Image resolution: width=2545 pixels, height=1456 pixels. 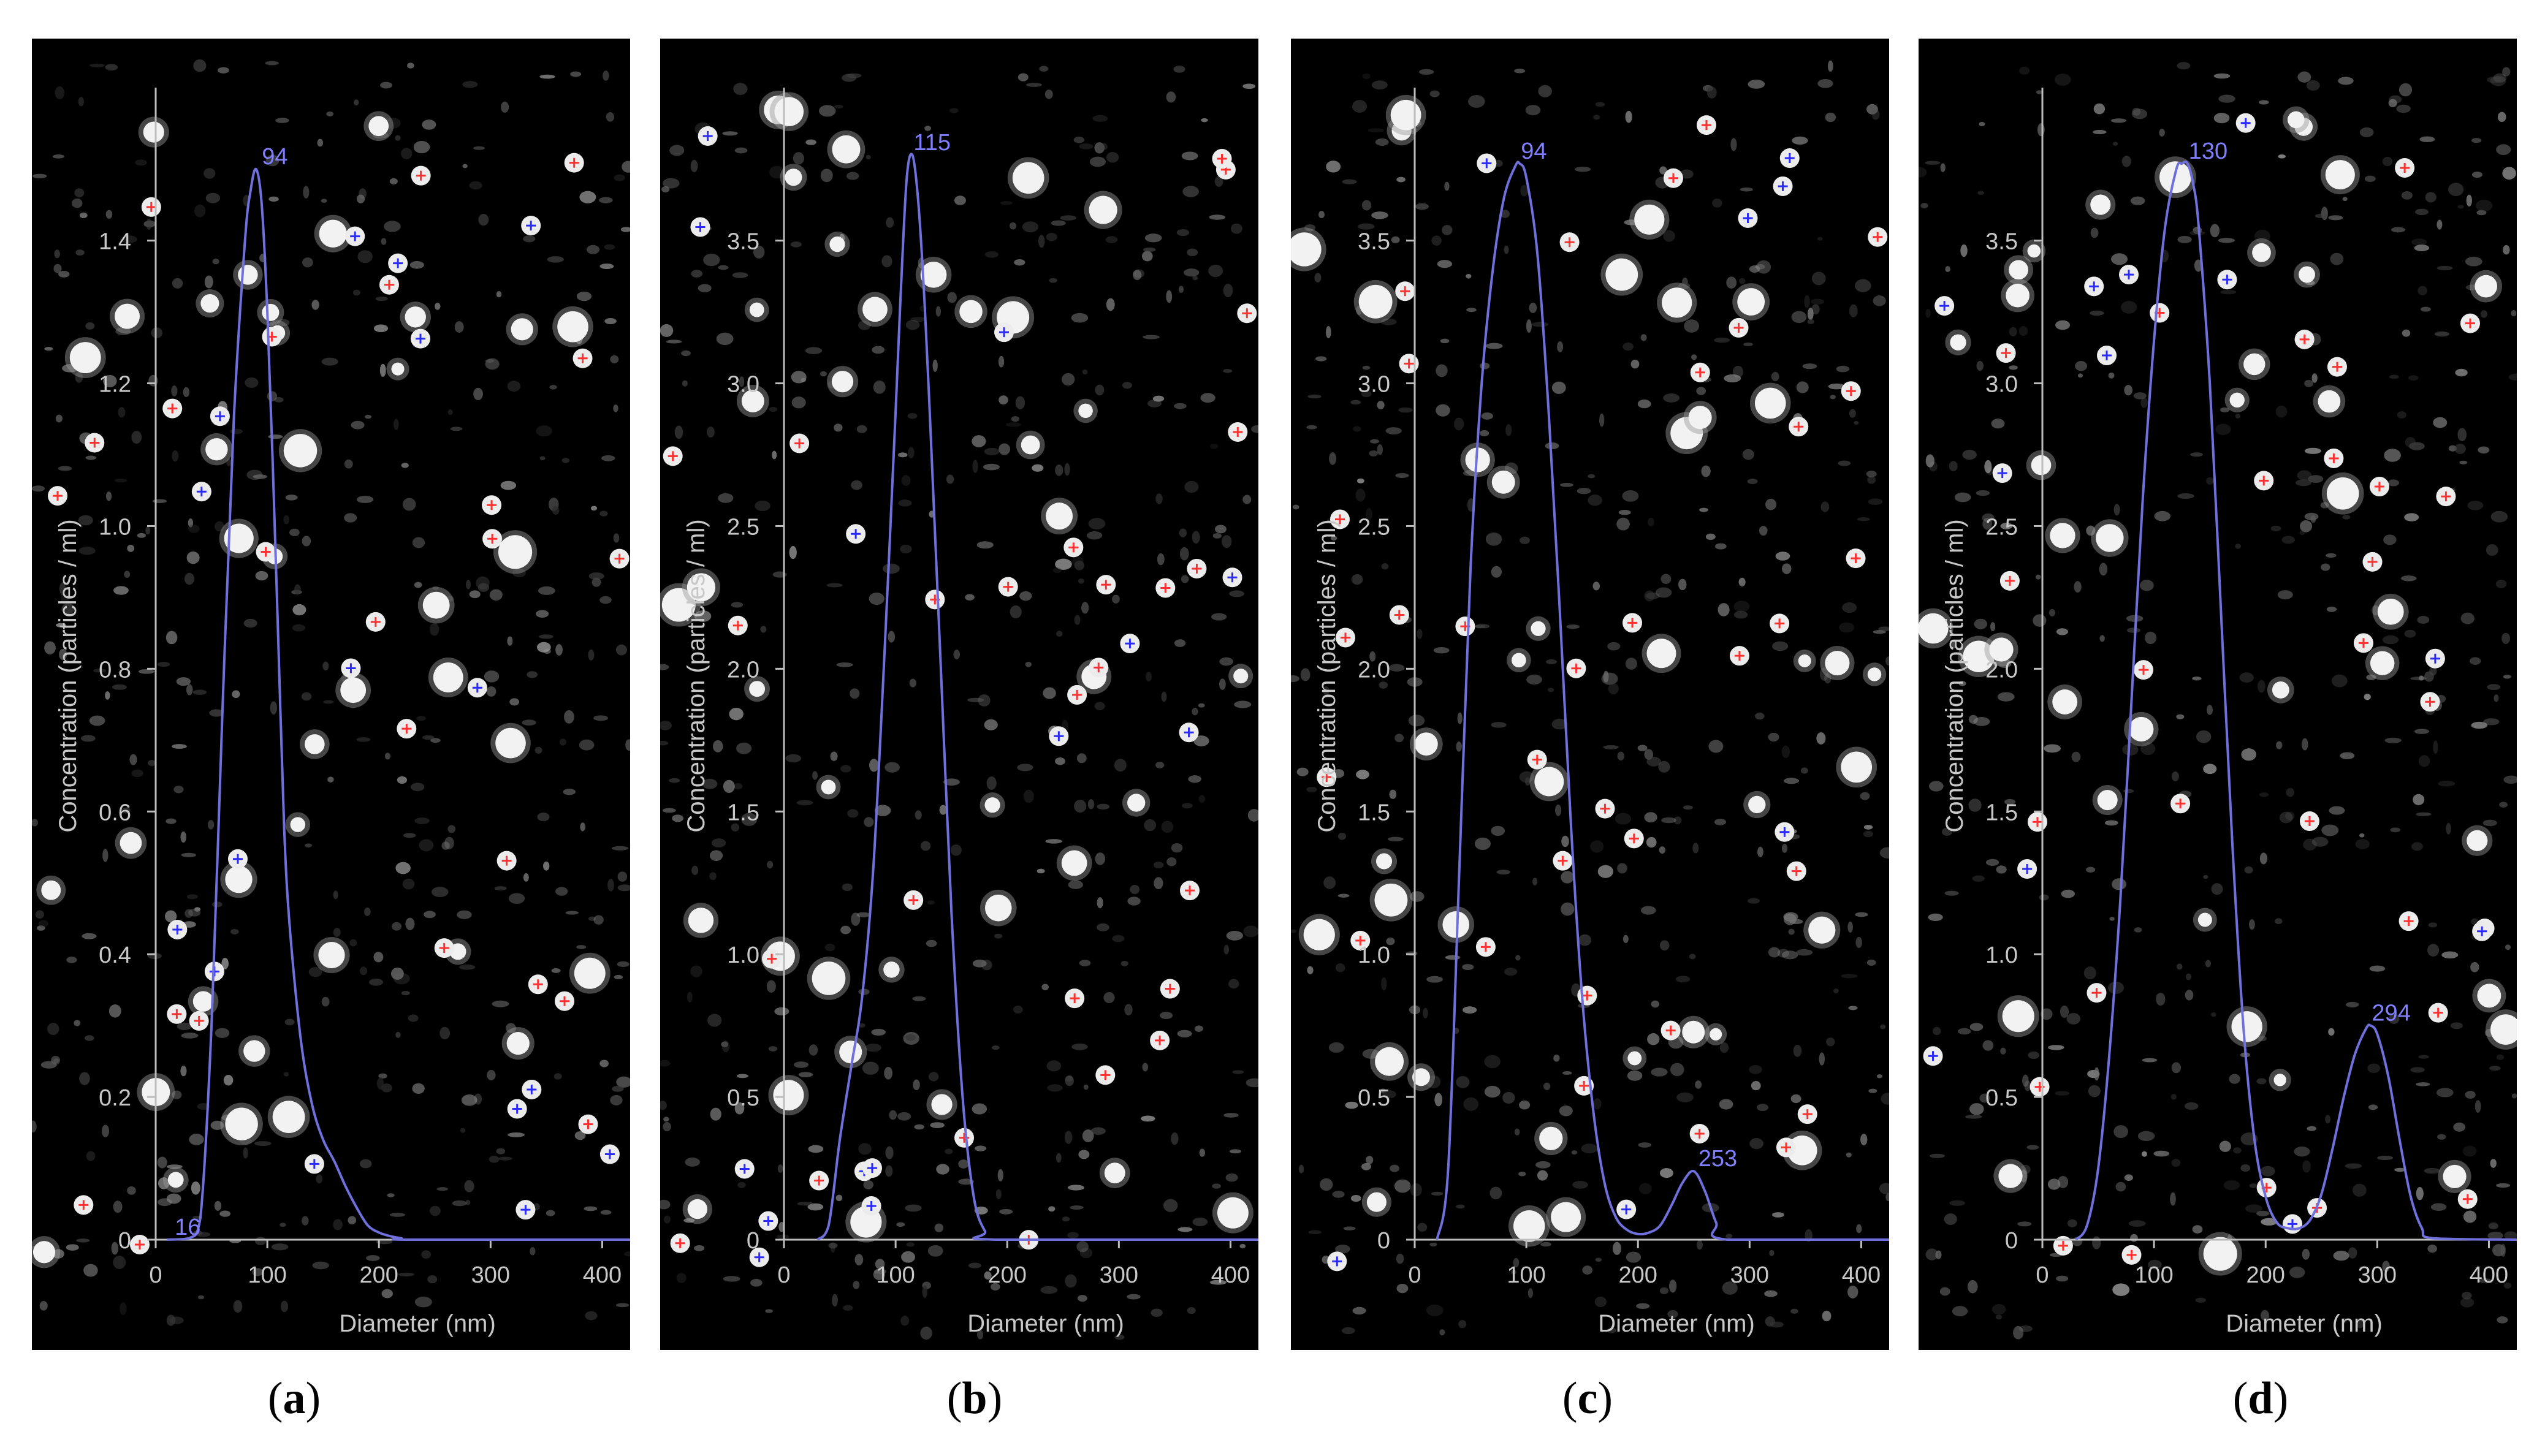 I want to click on caption-d-letter: d, so click(x=2260, y=1398).